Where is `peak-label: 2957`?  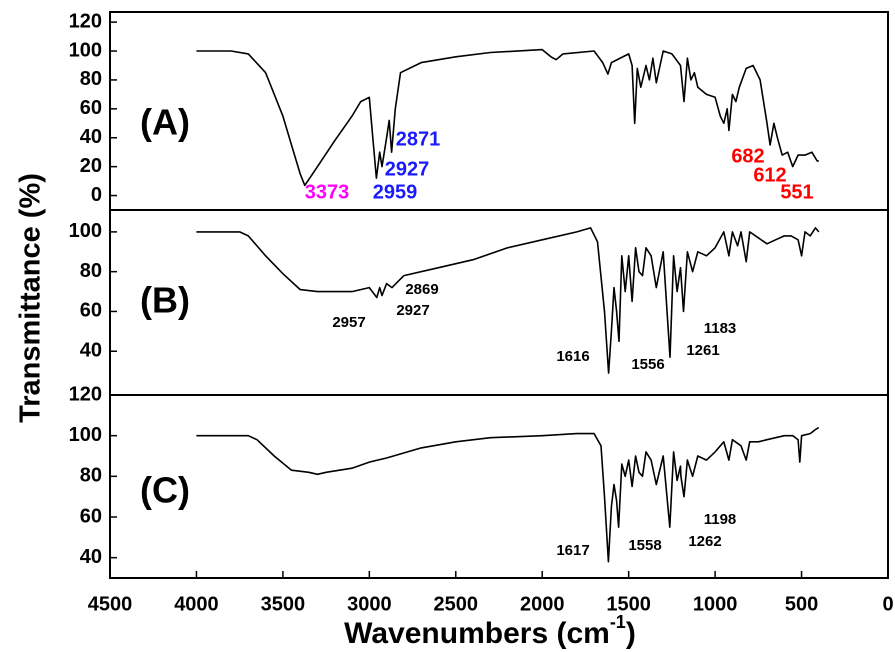
peak-label: 2957 is located at coordinates (348, 322).